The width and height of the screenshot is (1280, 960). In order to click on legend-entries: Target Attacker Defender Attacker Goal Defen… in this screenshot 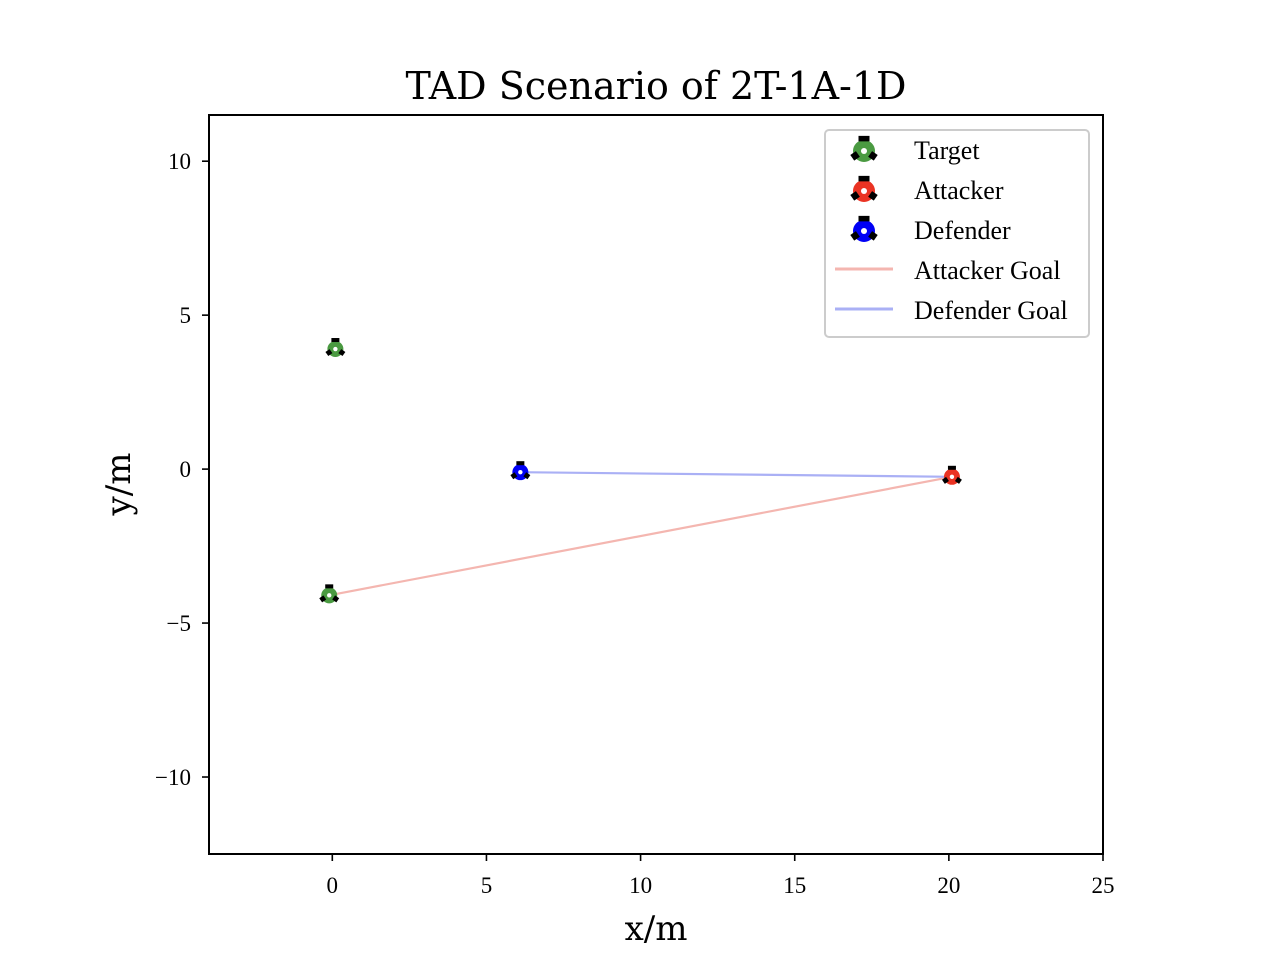, I will do `click(951, 230)`.